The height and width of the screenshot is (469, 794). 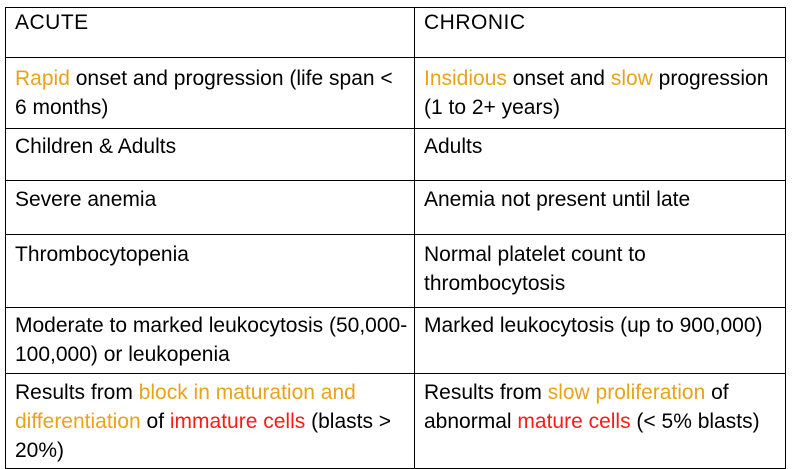 I want to click on cell-text-segment: Anemia not present until late, so click(x=557, y=199).